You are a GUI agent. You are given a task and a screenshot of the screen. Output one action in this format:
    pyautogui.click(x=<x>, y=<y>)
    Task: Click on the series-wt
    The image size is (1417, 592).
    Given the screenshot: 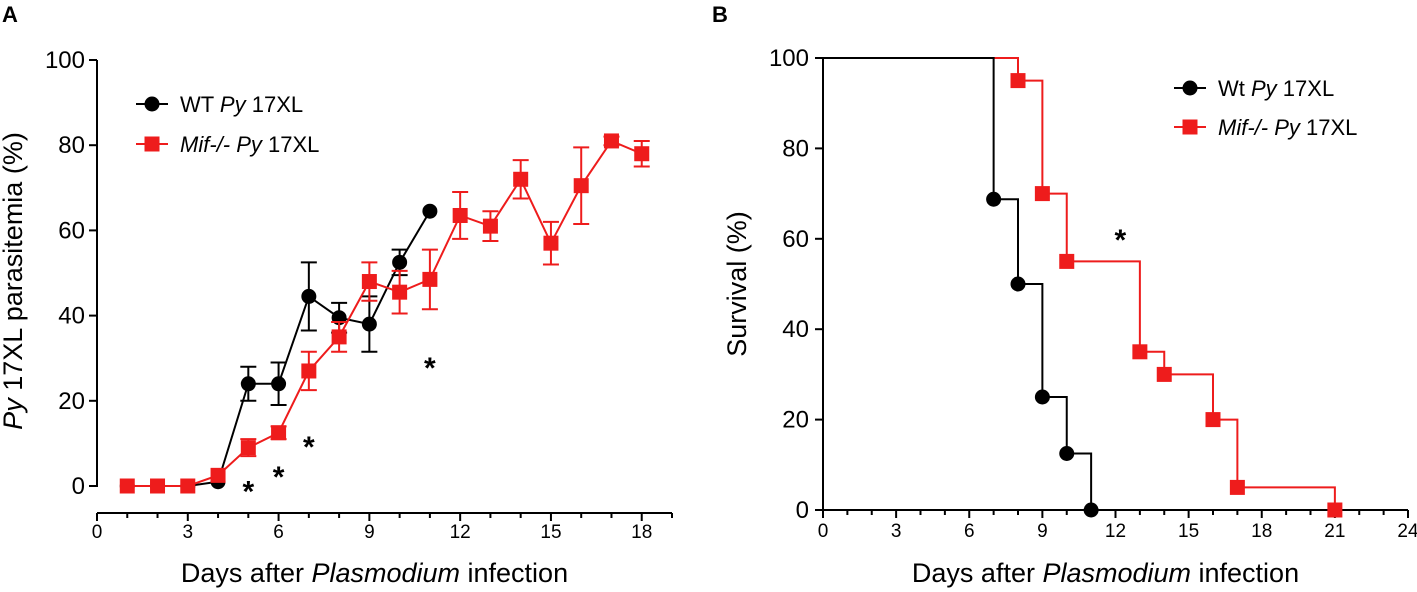 What is the action you would take?
    pyautogui.click(x=278, y=348)
    